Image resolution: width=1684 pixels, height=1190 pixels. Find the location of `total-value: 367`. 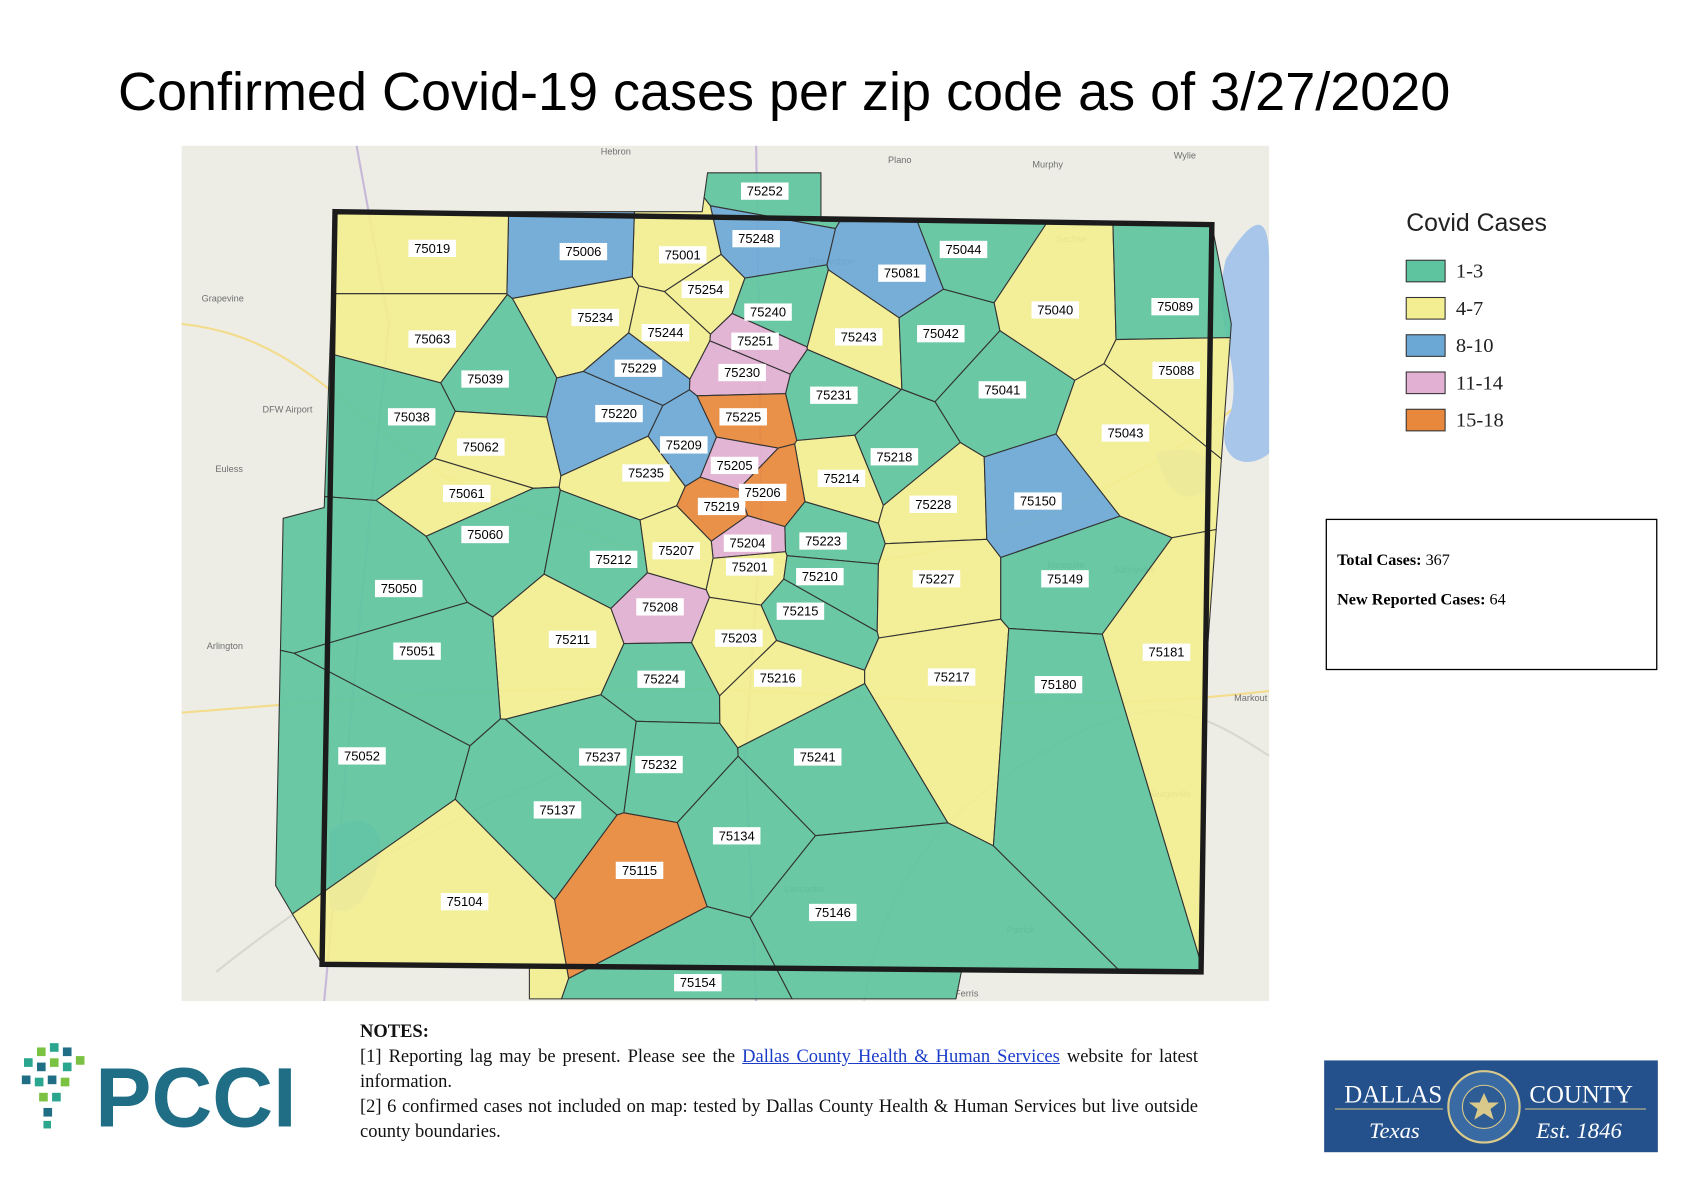

total-value: 367 is located at coordinates (1438, 560).